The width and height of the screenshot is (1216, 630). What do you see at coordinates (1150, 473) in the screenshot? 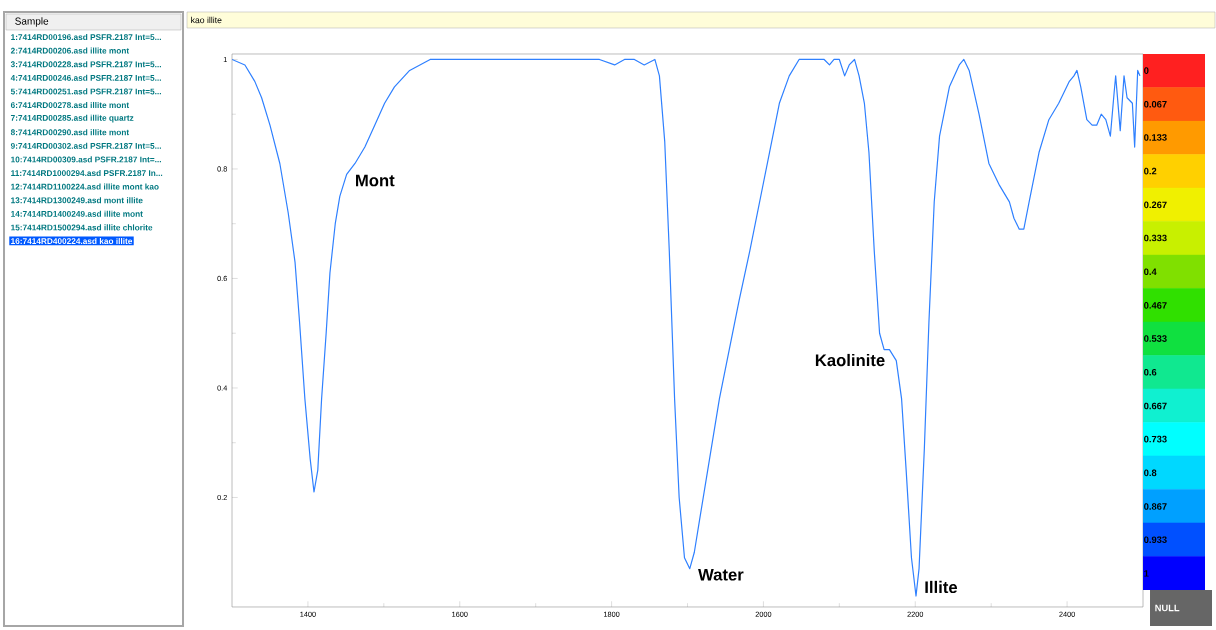
I see `color-bar-label: 0.8` at bounding box center [1150, 473].